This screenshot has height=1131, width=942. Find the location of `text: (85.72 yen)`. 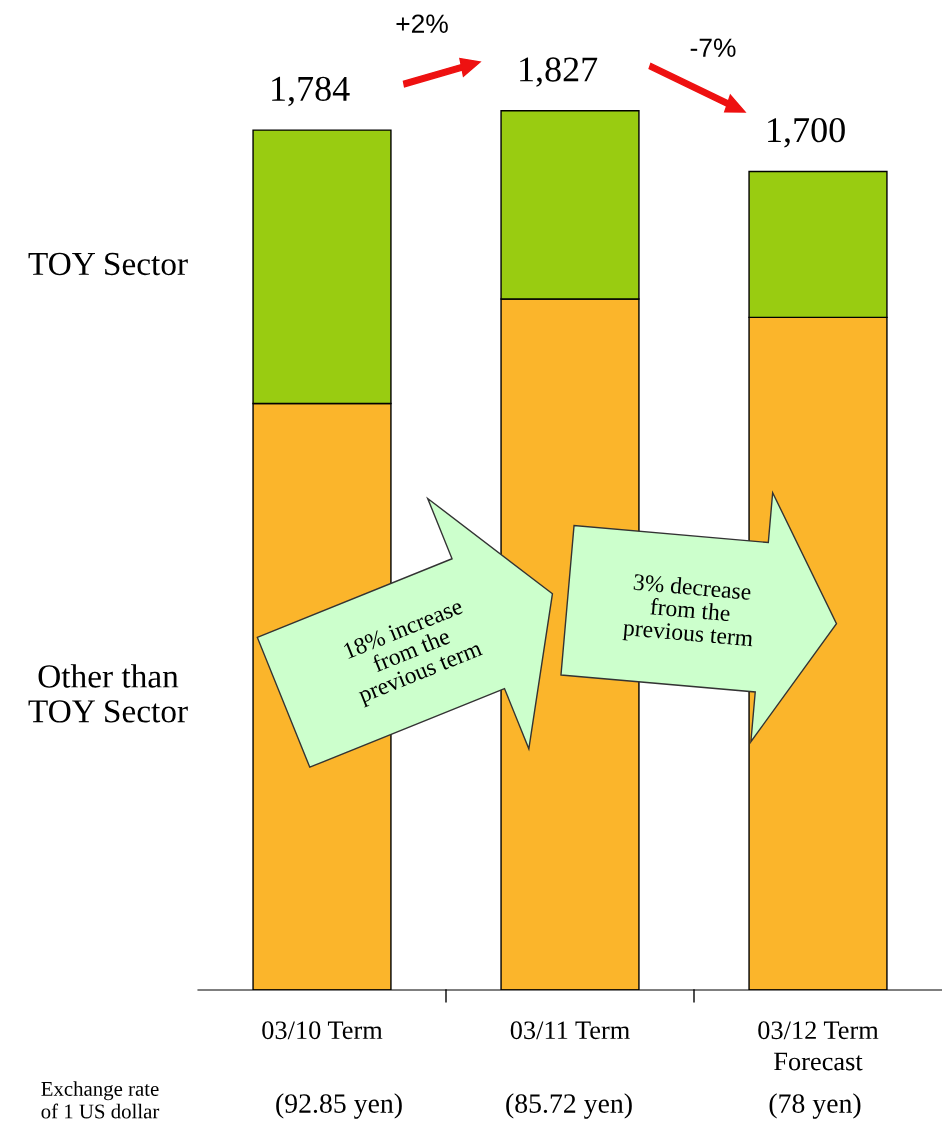

text: (85.72 yen) is located at coordinates (569, 1106).